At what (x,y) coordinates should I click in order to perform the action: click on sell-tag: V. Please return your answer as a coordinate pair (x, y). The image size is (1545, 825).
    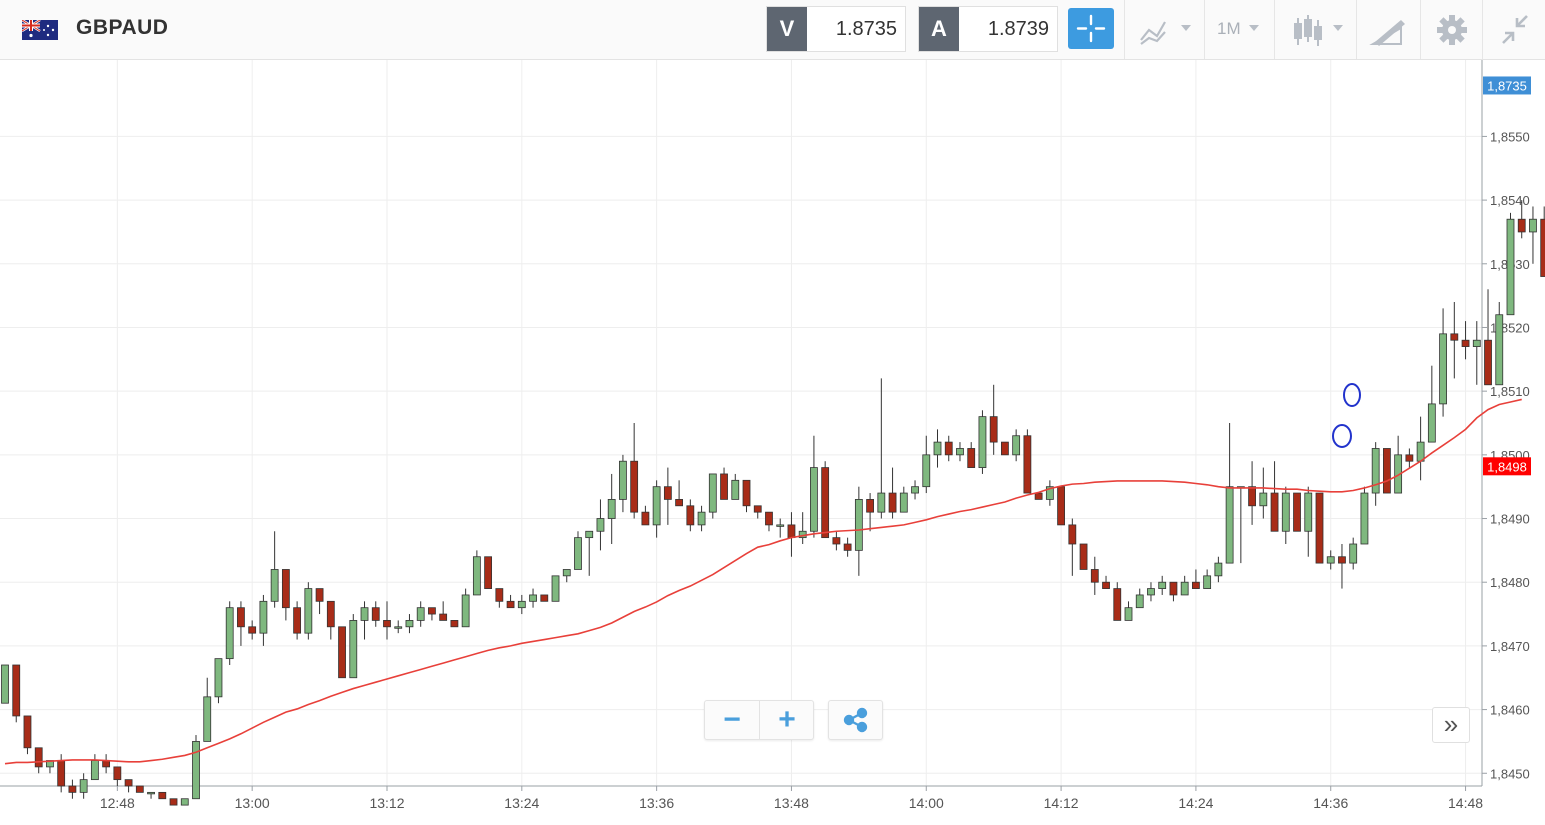
    Looking at the image, I should click on (787, 29).